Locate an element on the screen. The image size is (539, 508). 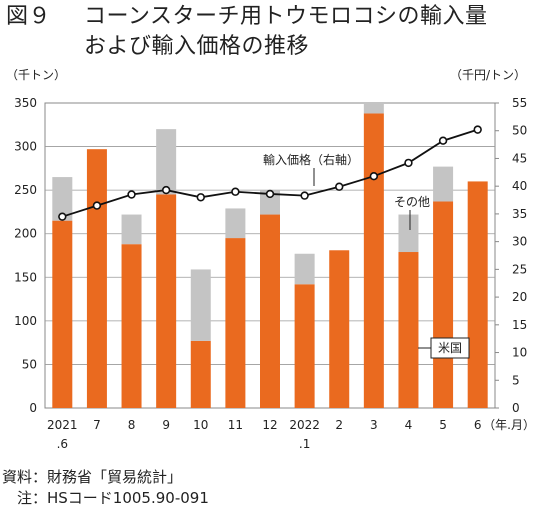
x-tick-label: 4 is located at coordinates (409, 425).